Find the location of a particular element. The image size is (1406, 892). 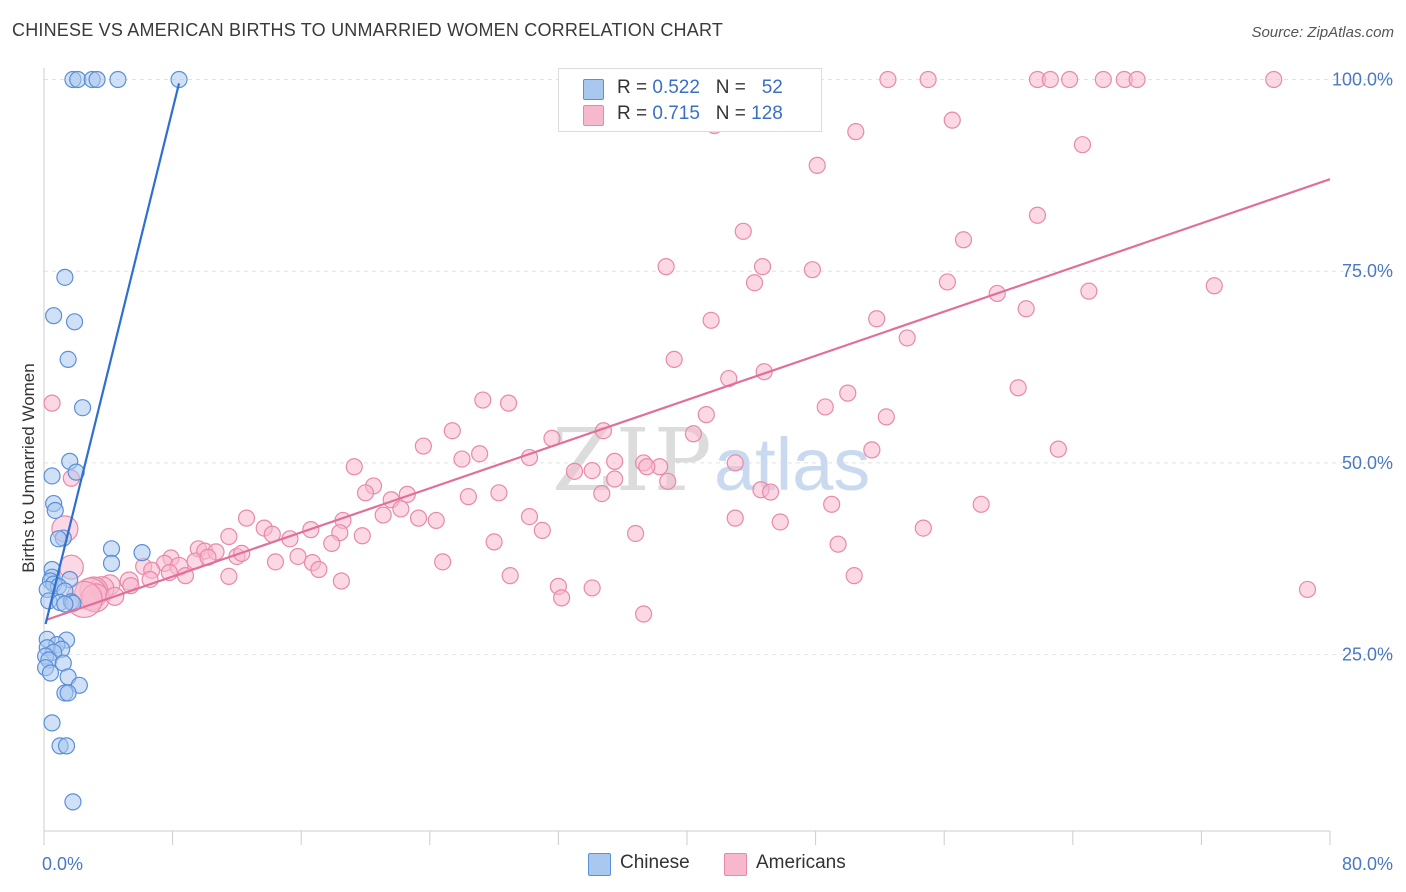

x-tick-label-max: 80.0% is located at coordinates (1367, 864).